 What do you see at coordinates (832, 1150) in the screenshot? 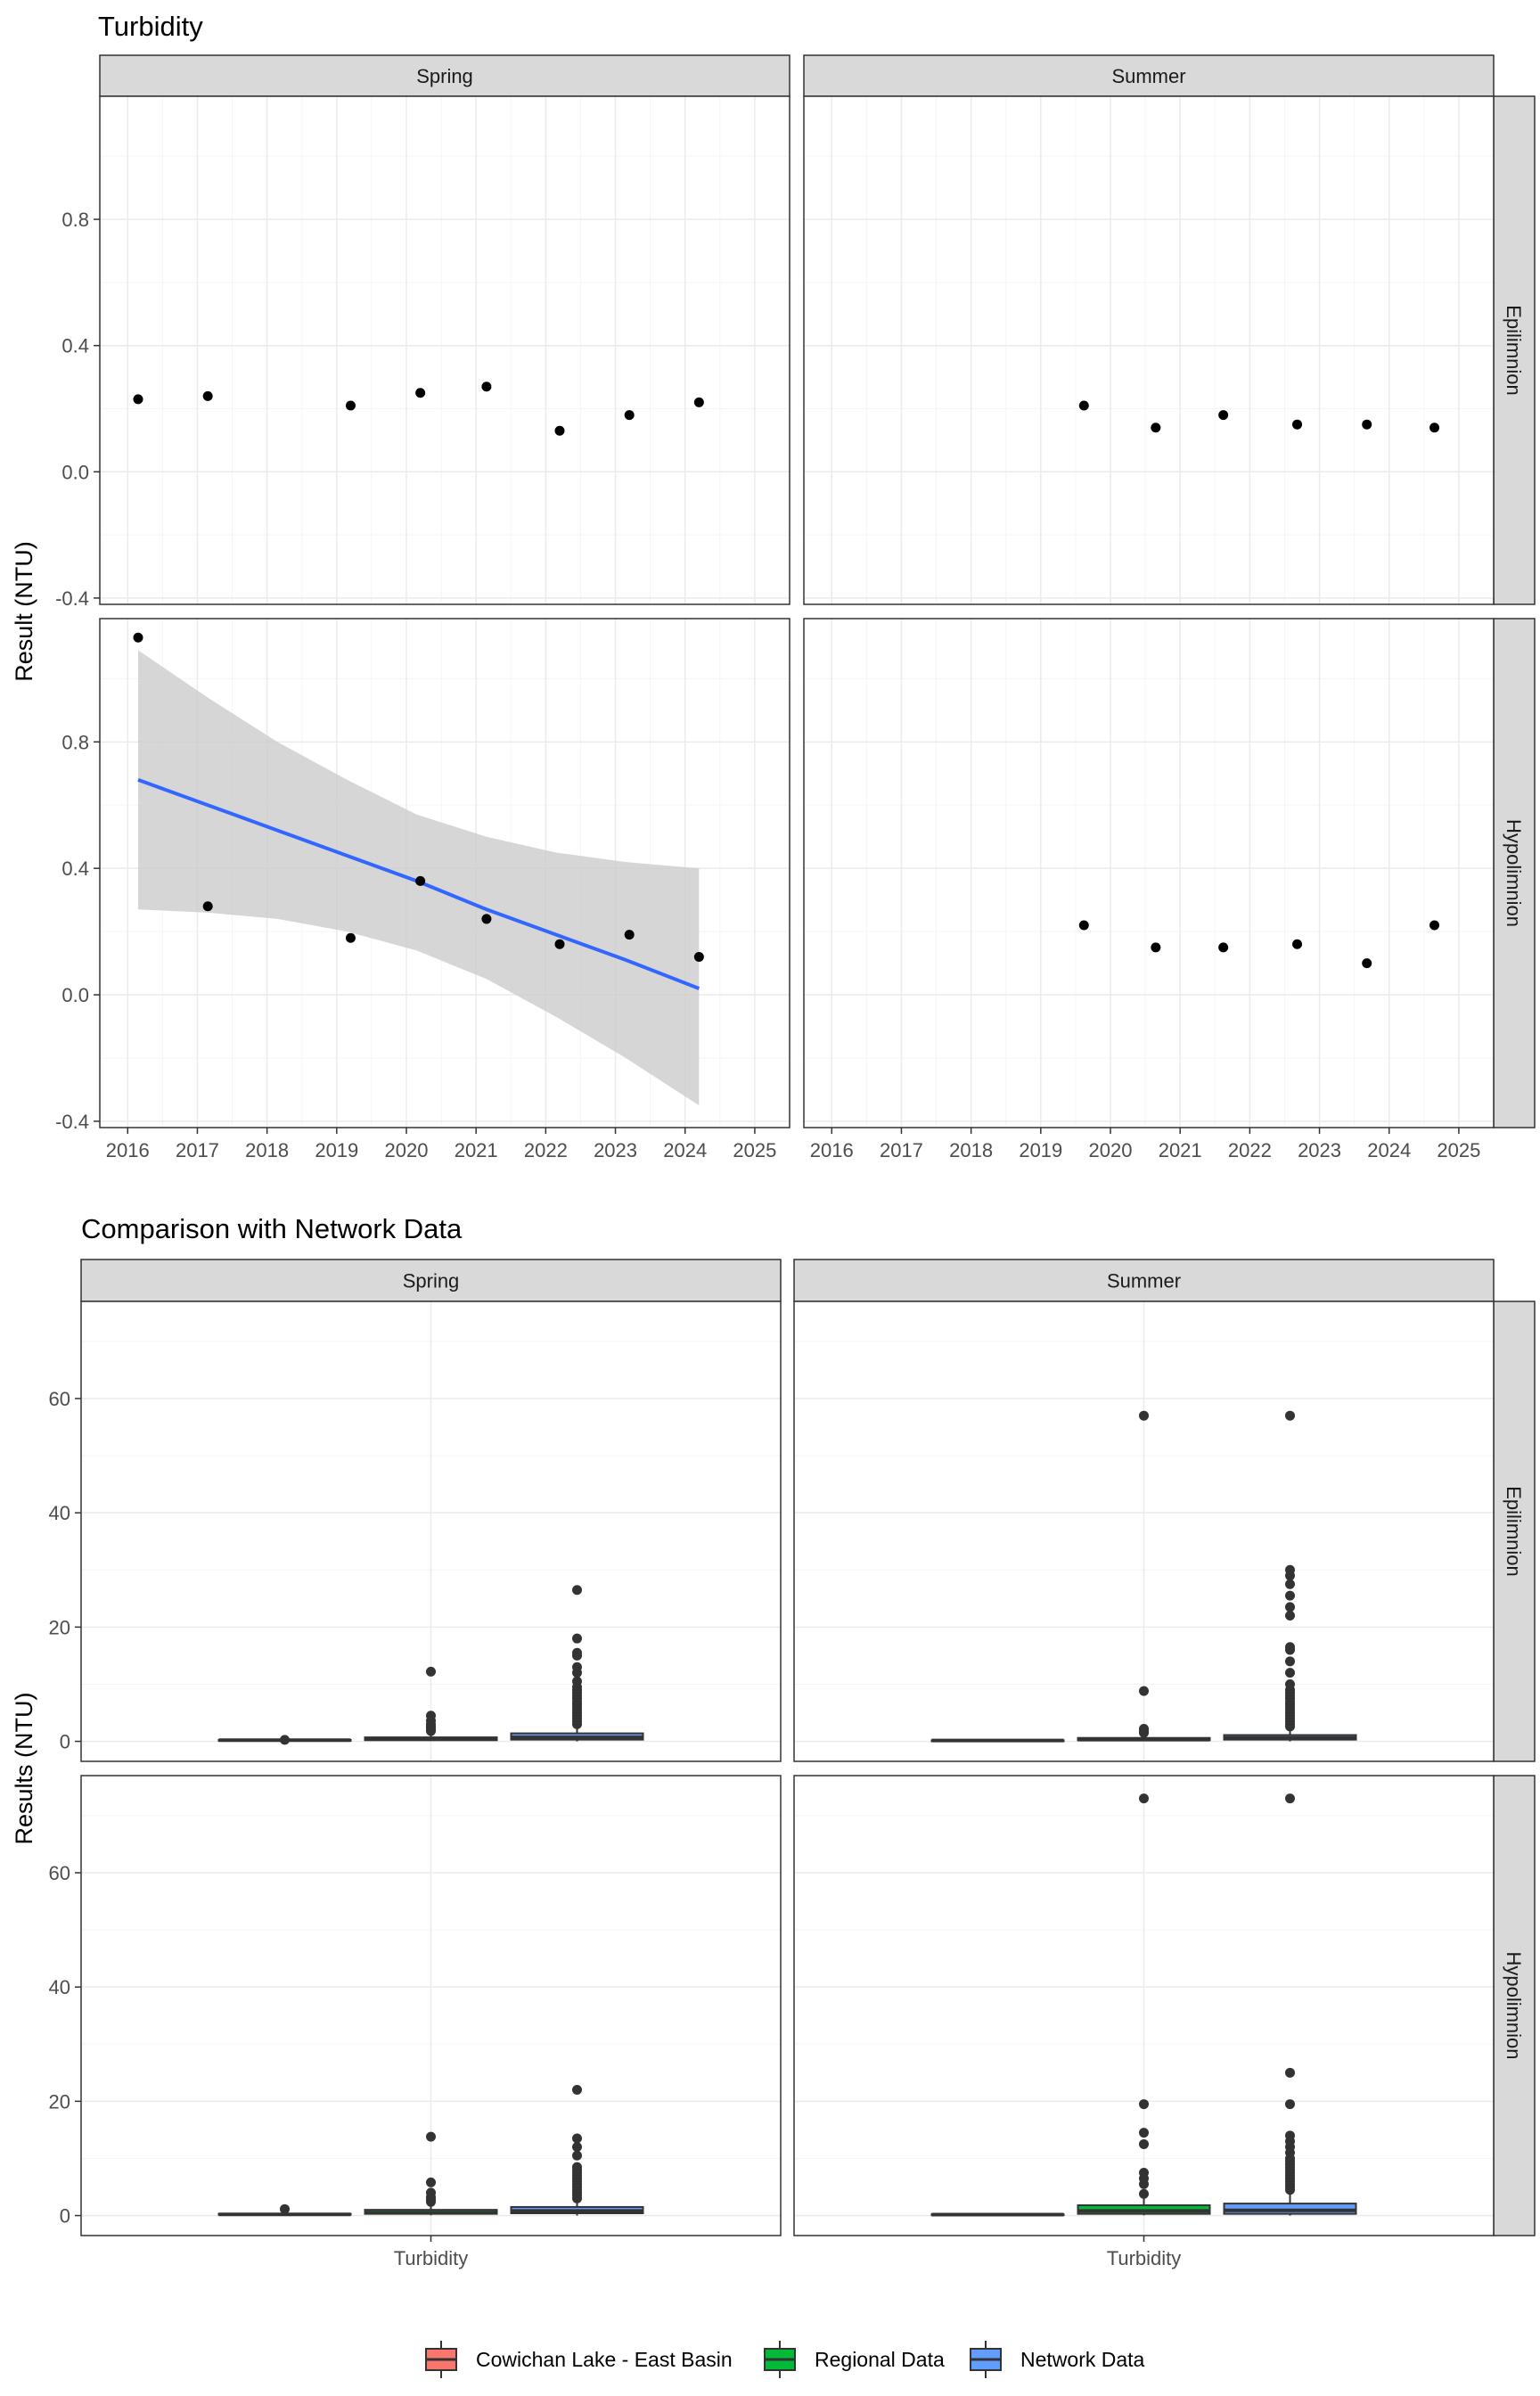
I see `x-tick-label: 2016` at bounding box center [832, 1150].